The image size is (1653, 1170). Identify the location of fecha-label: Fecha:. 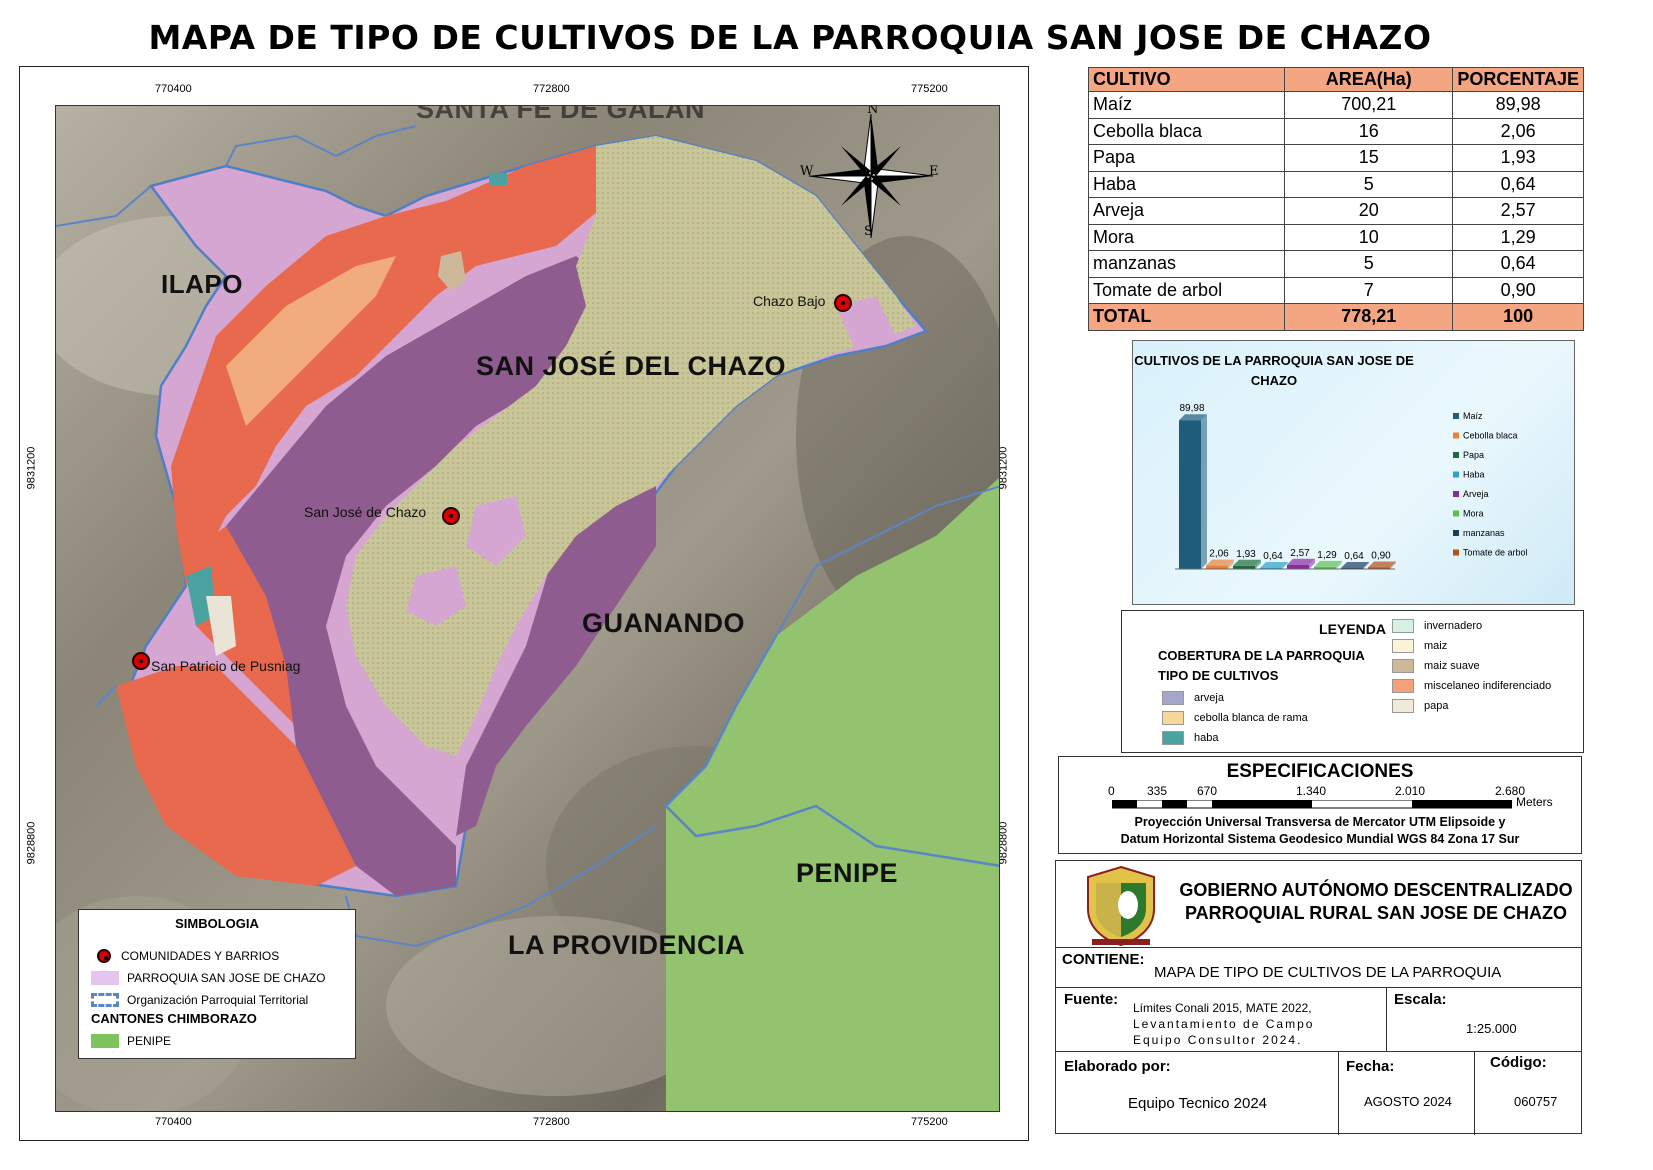
(1370, 1066).